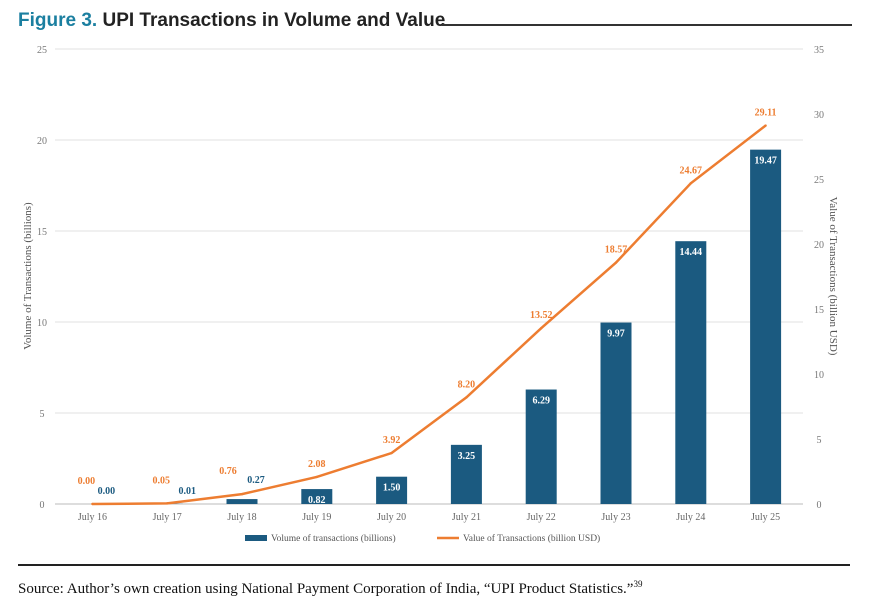 This screenshot has width=870, height=614. Describe the element at coordinates (167, 517) in the screenshot. I see `x-tick-label: July 17` at that location.